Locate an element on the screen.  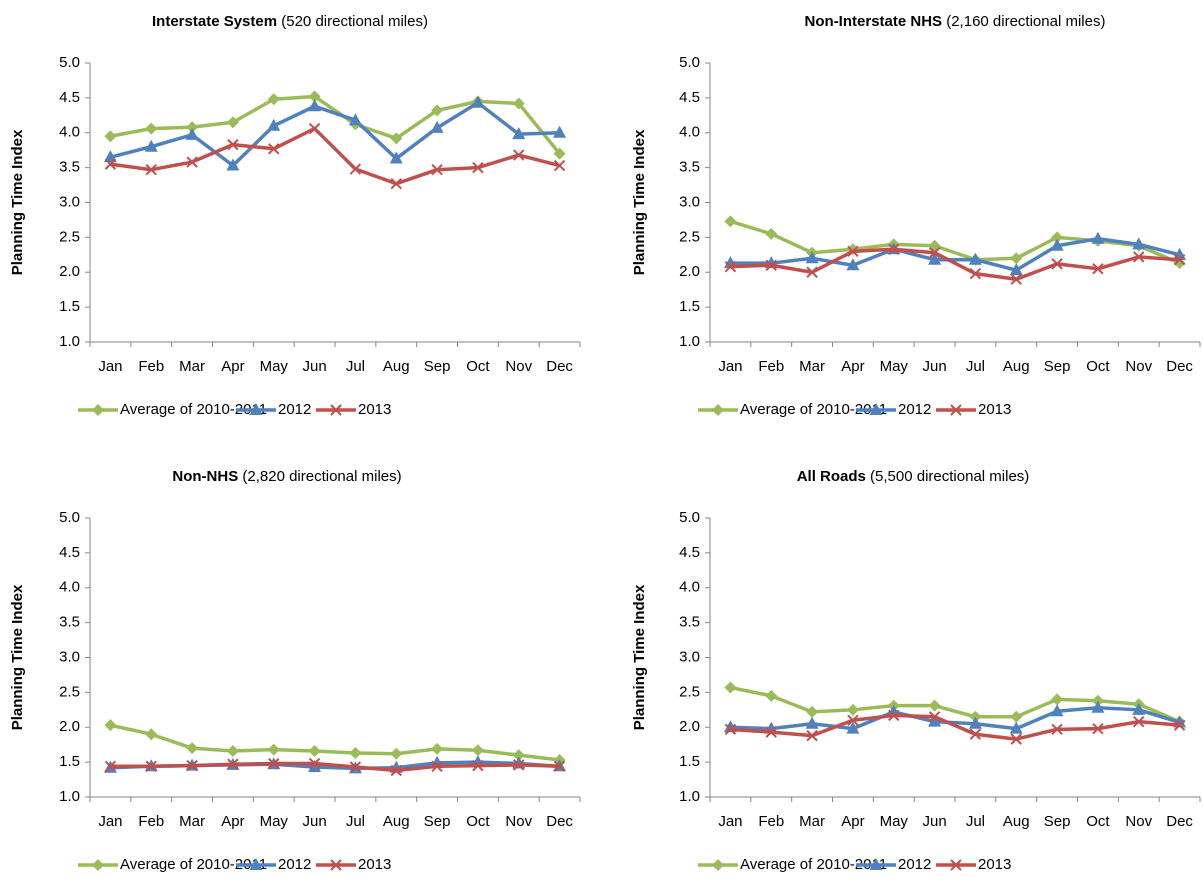
x-tick-label: Sep is located at coordinates (1057, 366).